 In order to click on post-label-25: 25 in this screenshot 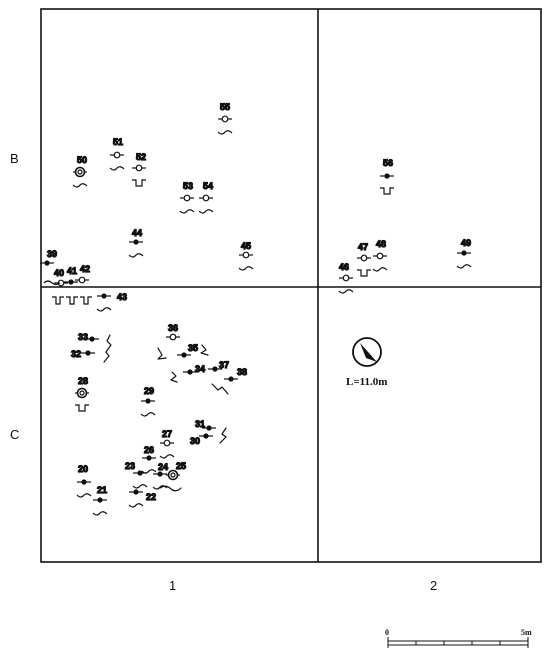, I will do `click(181, 466)`.